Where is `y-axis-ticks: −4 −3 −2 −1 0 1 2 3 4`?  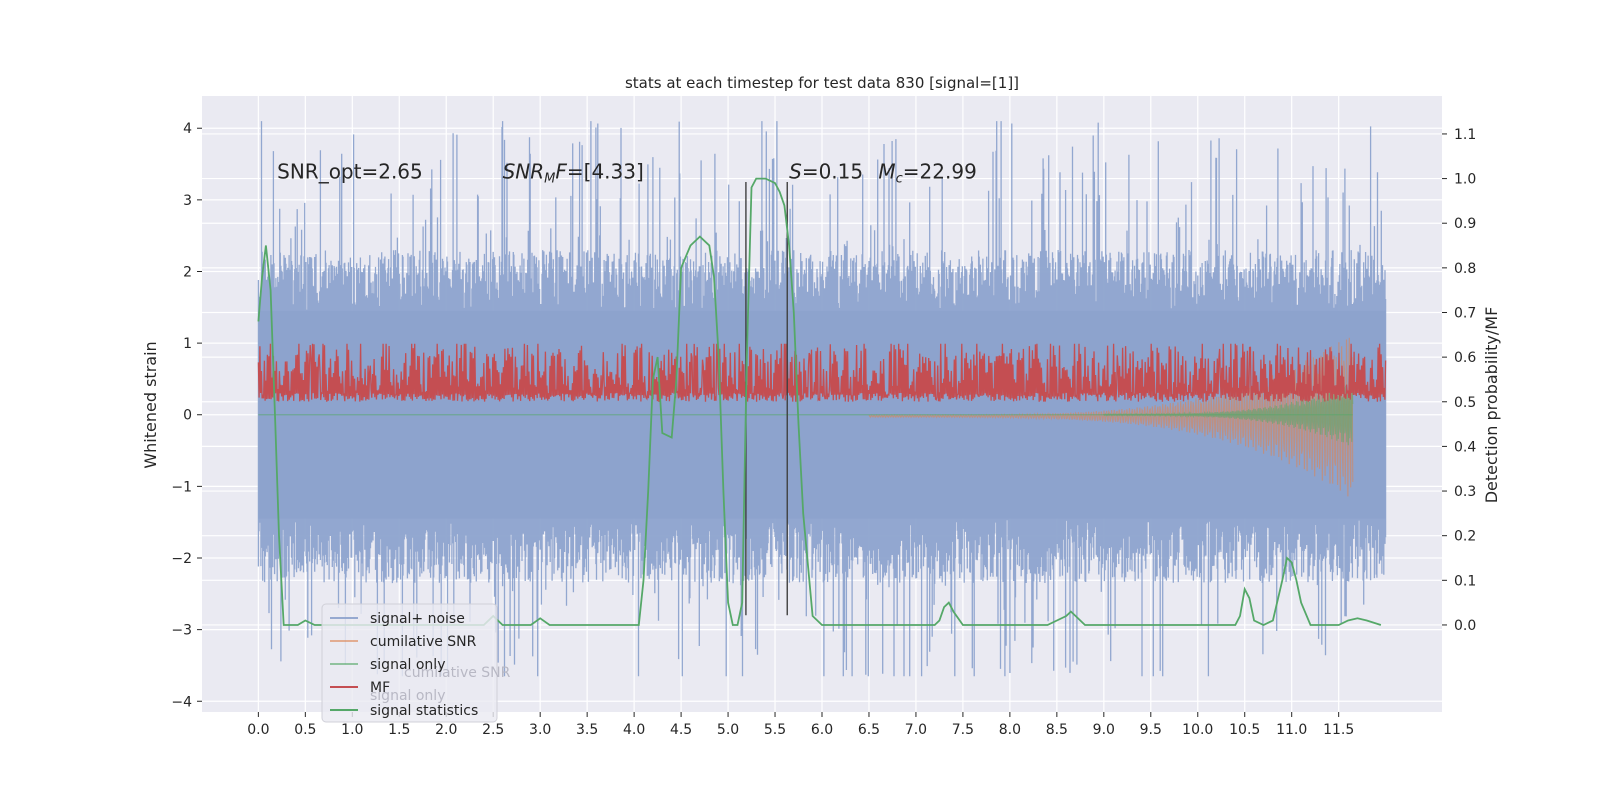
y-axis-ticks: −4 −3 −2 −1 0 1 2 3 4 is located at coordinates (186, 415).